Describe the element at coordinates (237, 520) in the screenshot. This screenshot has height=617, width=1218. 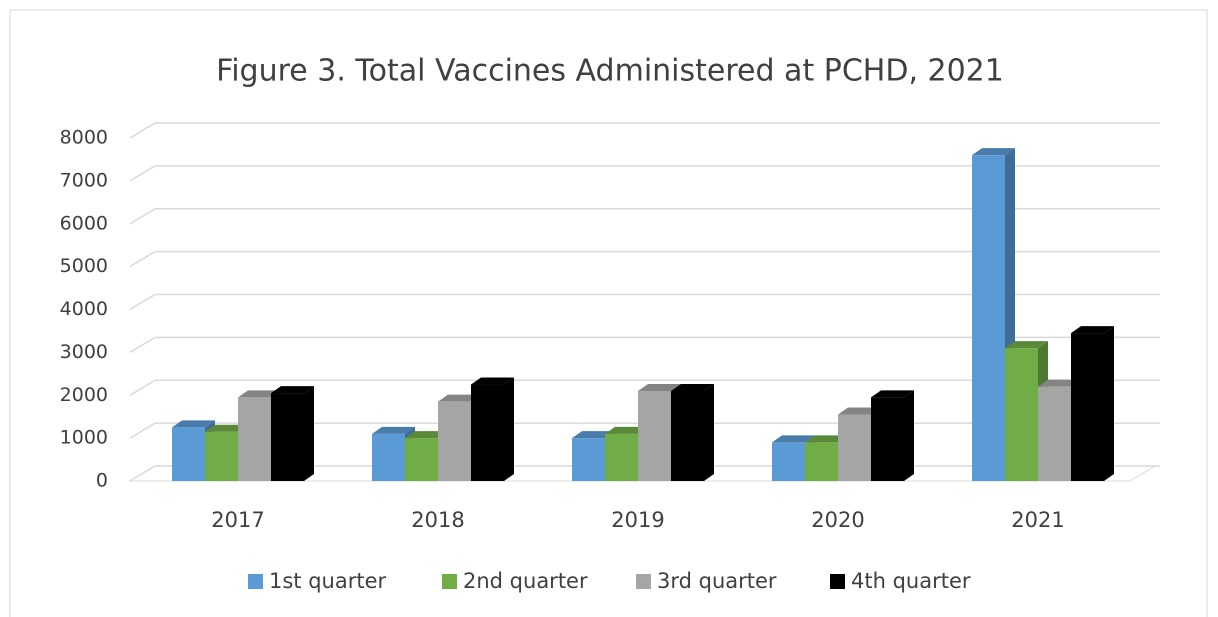
I see `x-tick-label: 2017` at that location.